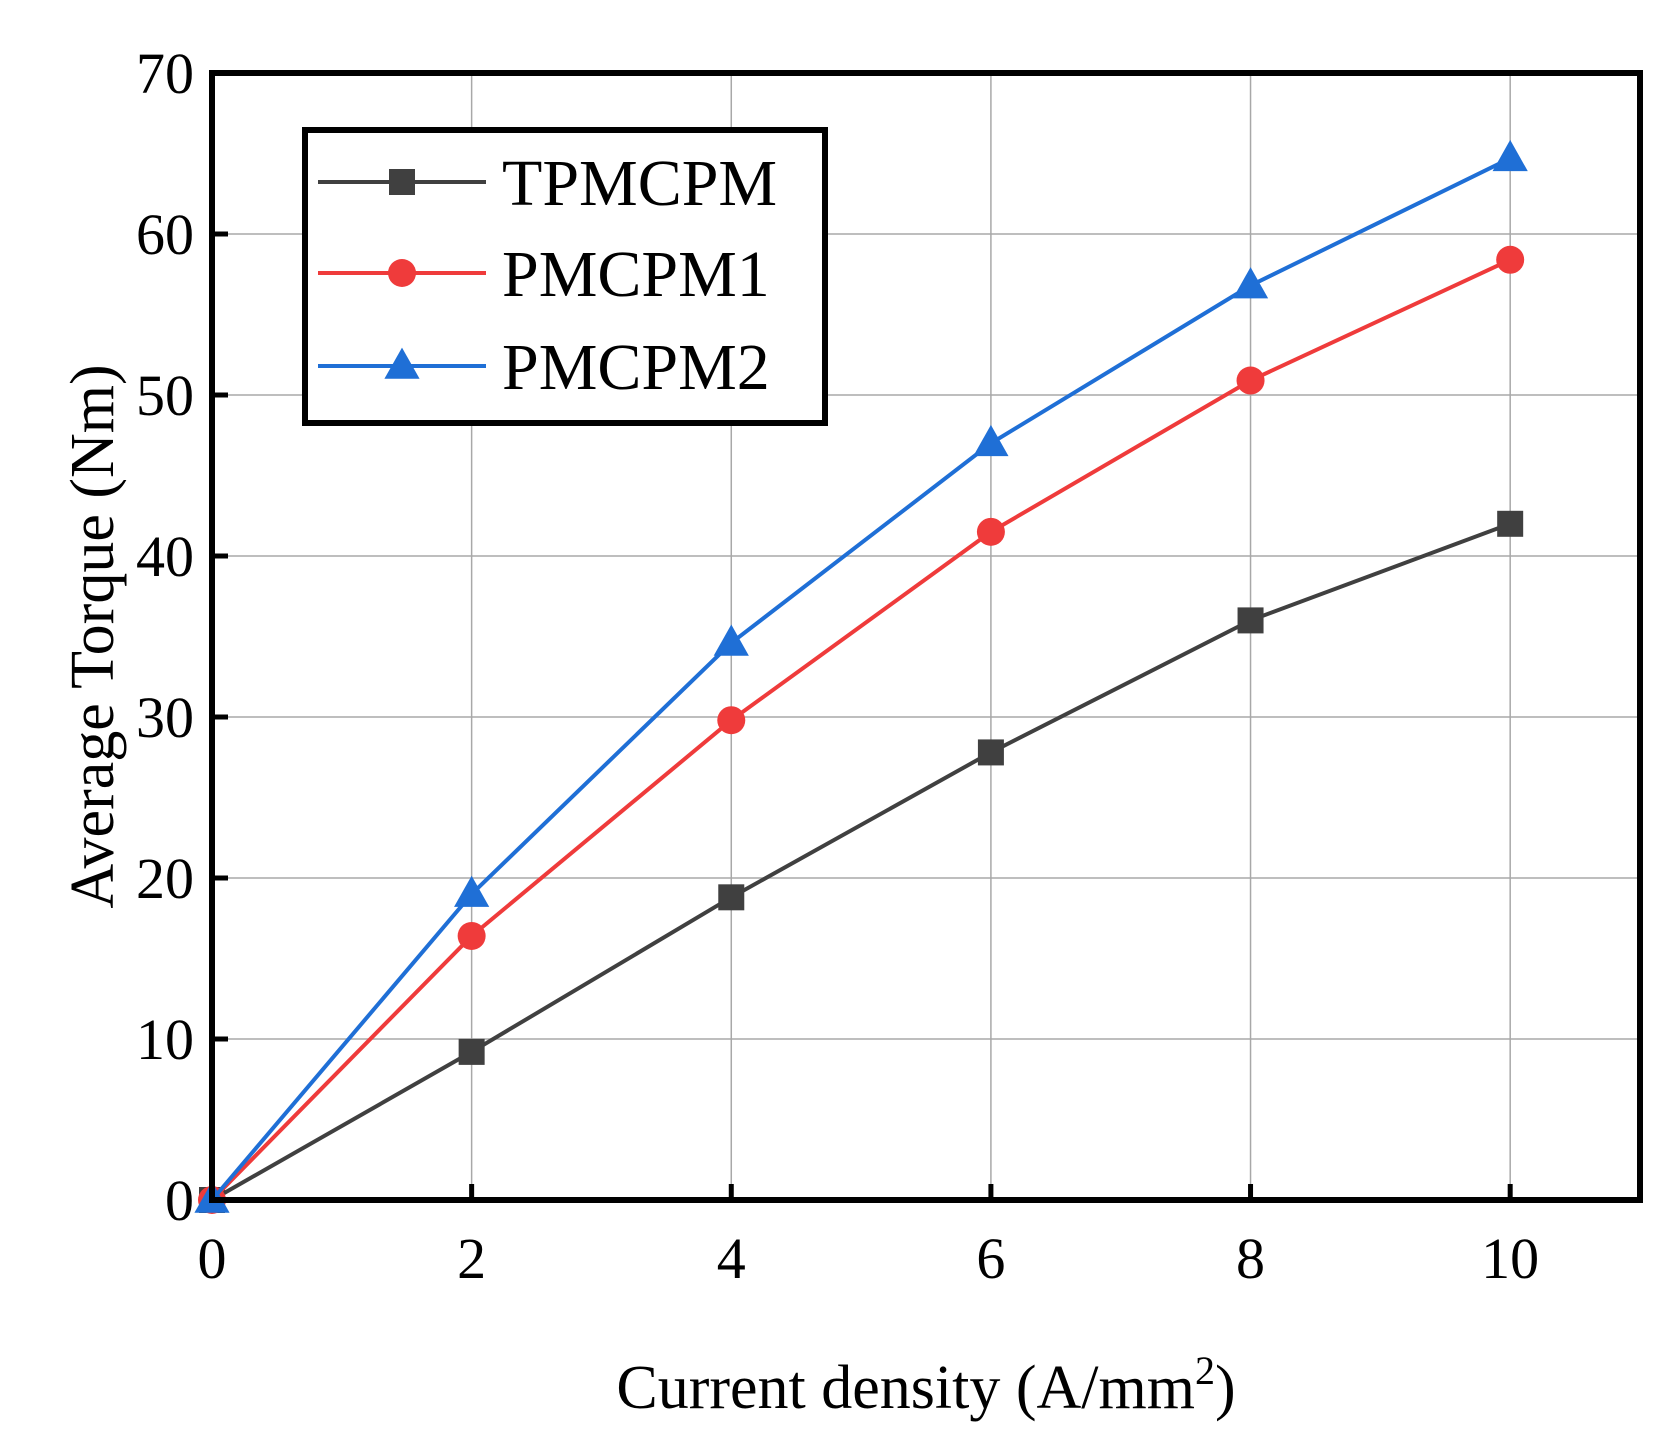  Describe the element at coordinates (165, 395) in the screenshot. I see `y-tick-label-50: 50` at that location.